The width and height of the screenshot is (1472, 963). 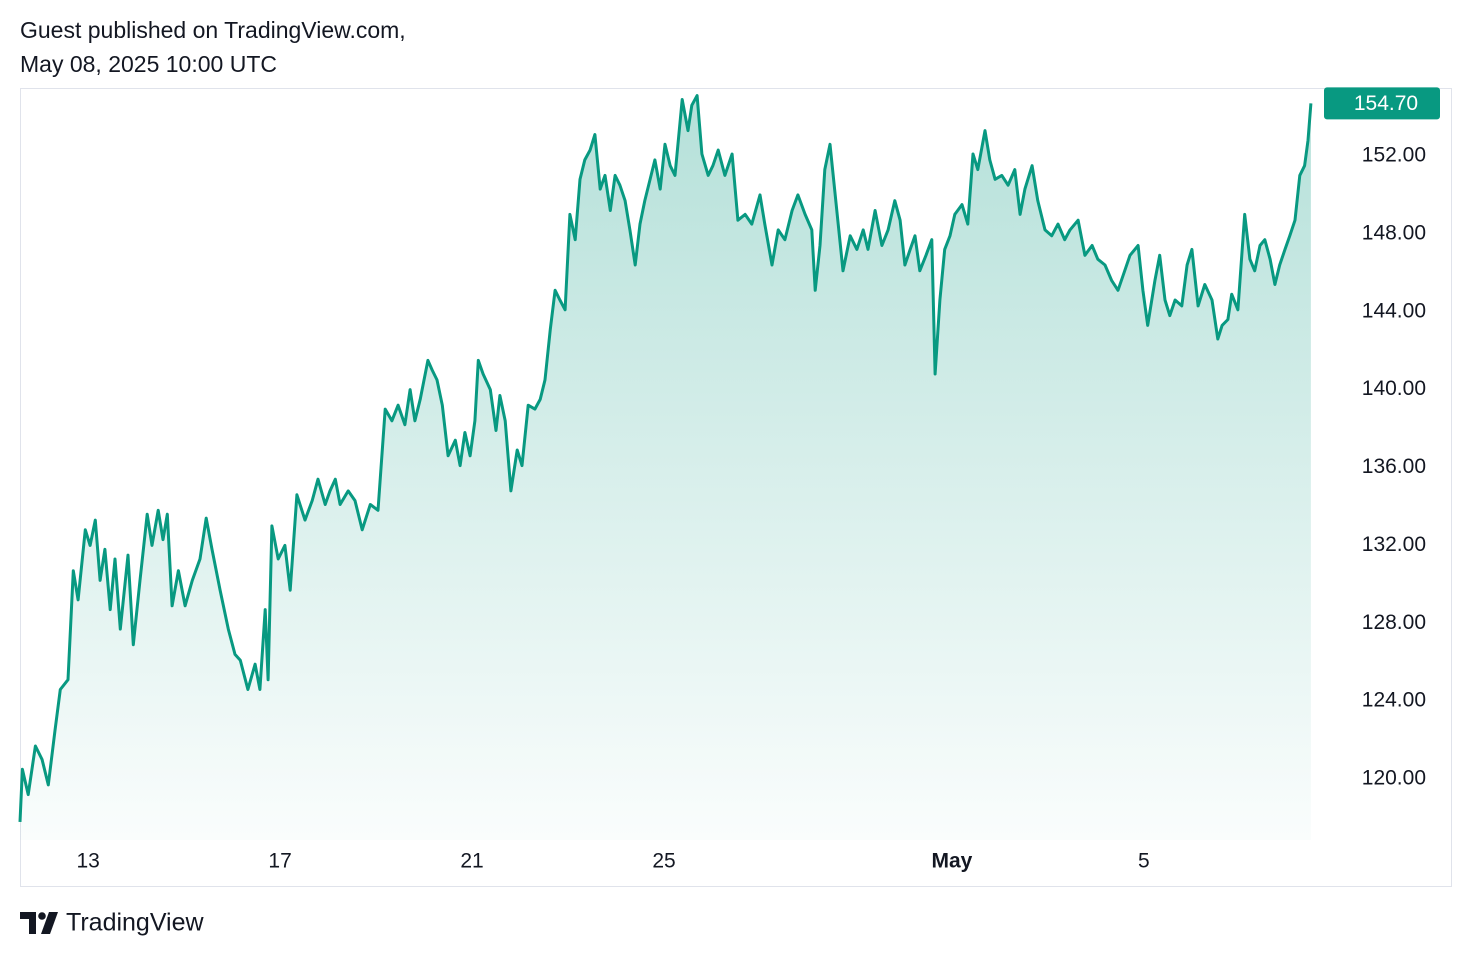 I want to click on publisher: Guest published on TradingView.com,, so click(x=213, y=30).